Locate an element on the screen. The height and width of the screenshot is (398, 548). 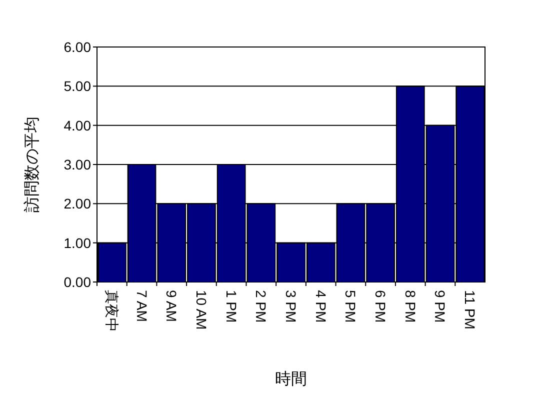
x-axis-title: 時間 is located at coordinates (291, 379).